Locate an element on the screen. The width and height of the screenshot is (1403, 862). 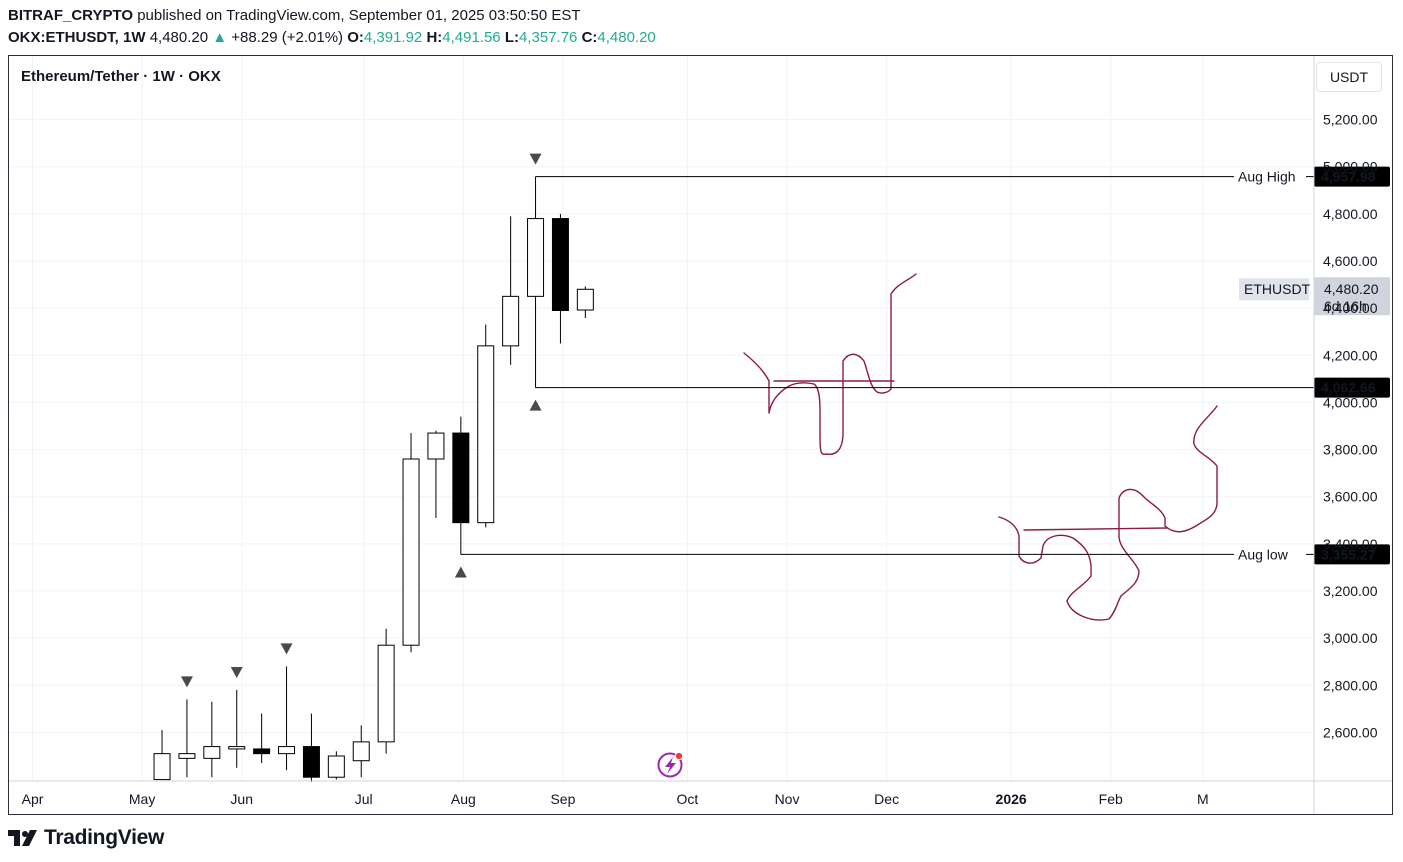
close-label: C: is located at coordinates (589, 37).